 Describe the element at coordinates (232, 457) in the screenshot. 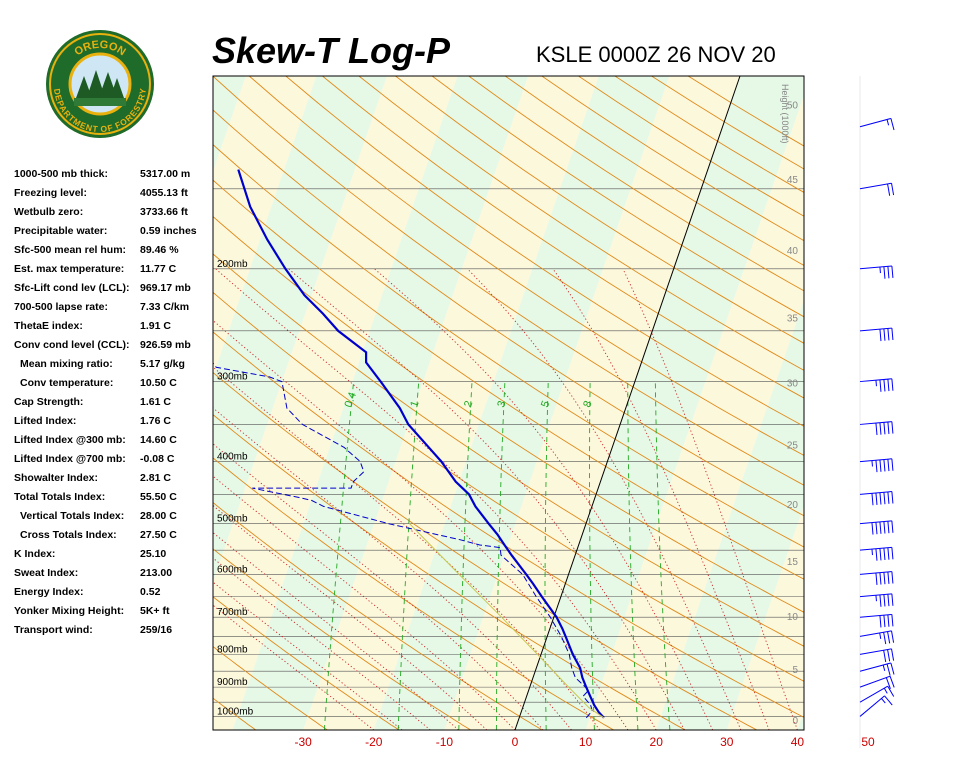

I see `pressure-label: 400mb` at that location.